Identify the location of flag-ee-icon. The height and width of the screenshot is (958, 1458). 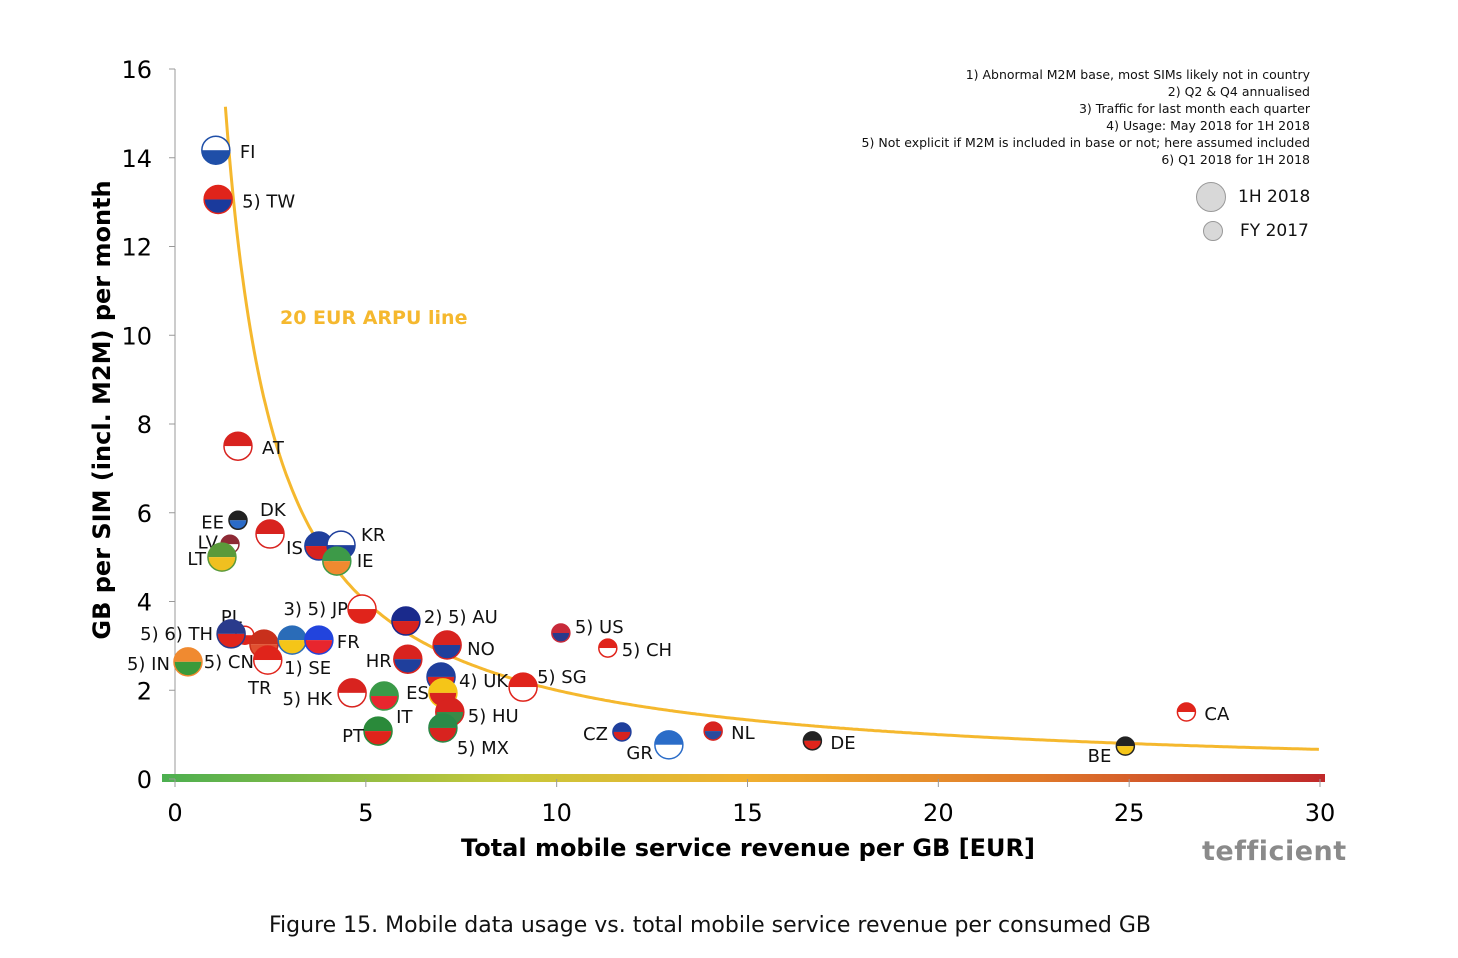
(237, 520).